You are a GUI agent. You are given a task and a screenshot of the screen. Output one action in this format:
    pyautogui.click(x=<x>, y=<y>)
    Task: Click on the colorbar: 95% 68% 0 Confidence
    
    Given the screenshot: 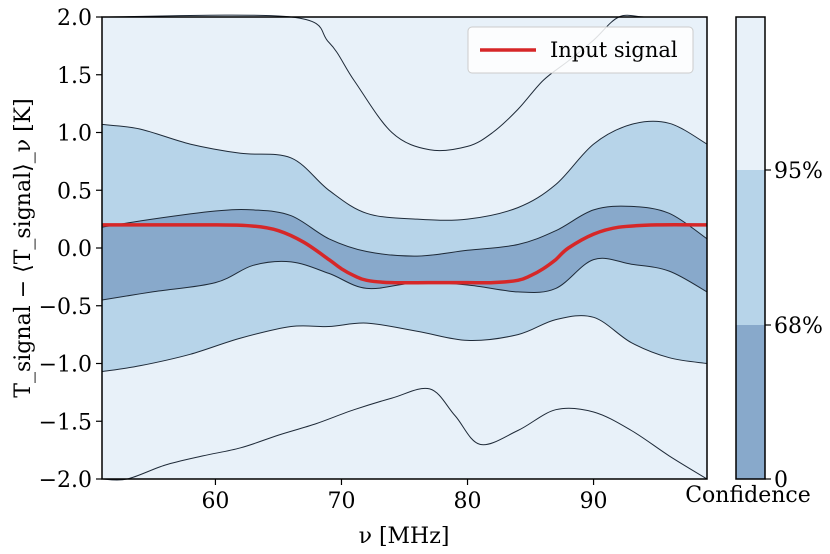 What is the action you would take?
    pyautogui.click(x=754, y=262)
    